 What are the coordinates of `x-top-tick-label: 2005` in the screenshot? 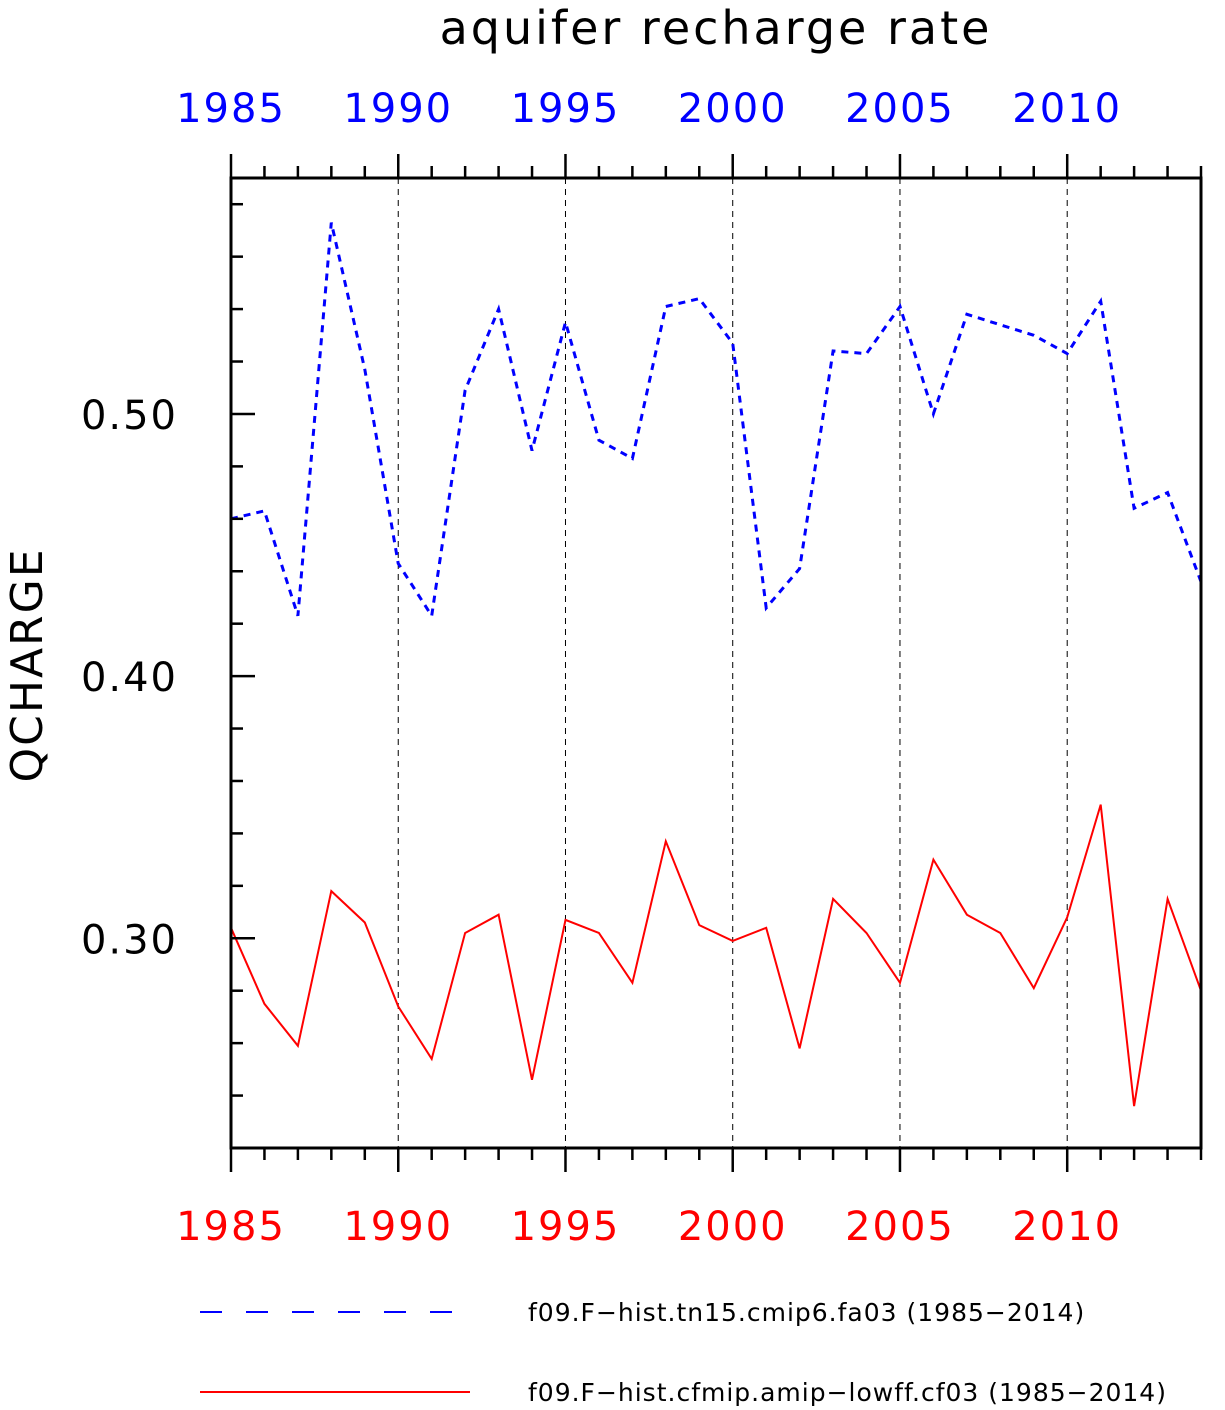 It's located at (900, 109).